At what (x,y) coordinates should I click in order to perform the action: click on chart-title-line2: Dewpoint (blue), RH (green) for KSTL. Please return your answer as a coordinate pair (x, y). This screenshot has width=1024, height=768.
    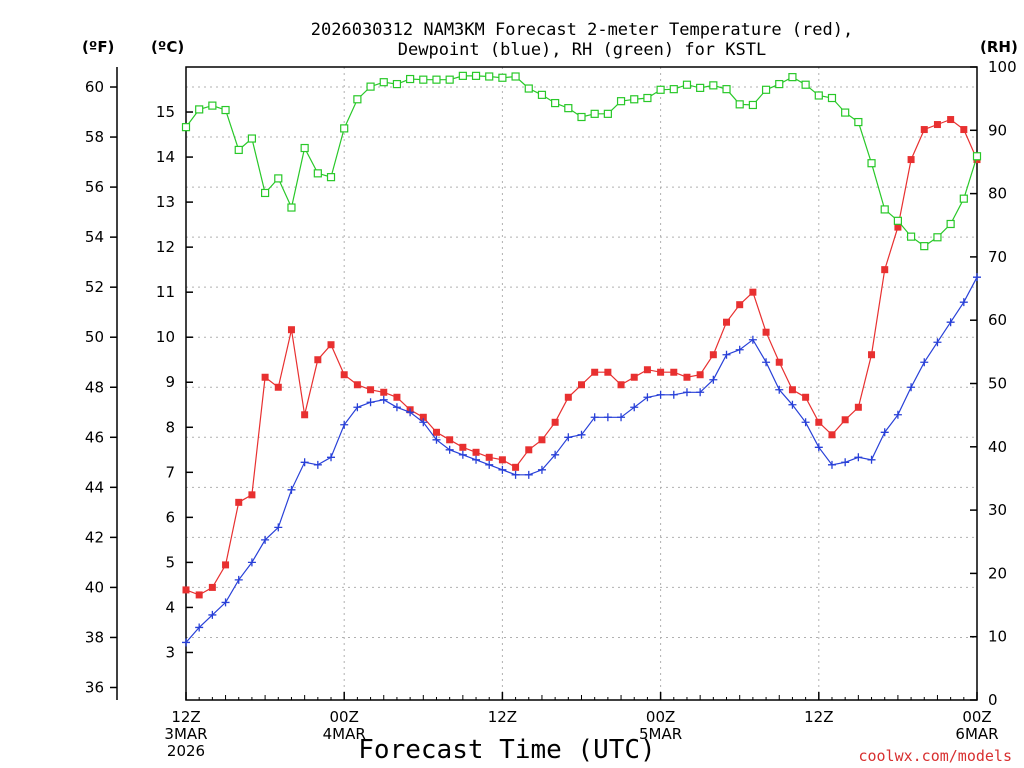
    Looking at the image, I should click on (582, 50).